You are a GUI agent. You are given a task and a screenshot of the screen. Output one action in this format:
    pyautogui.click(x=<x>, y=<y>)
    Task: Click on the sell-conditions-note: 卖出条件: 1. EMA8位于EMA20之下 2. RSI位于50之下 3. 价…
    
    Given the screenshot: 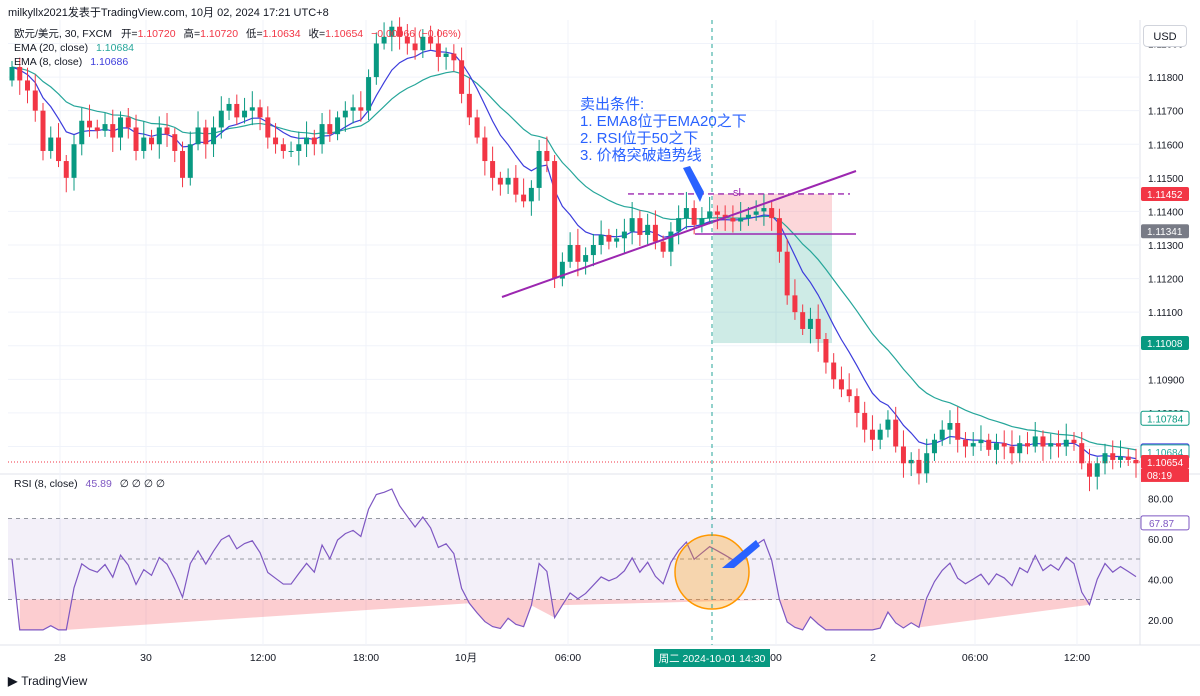 What is the action you would take?
    pyautogui.click(x=665, y=130)
    